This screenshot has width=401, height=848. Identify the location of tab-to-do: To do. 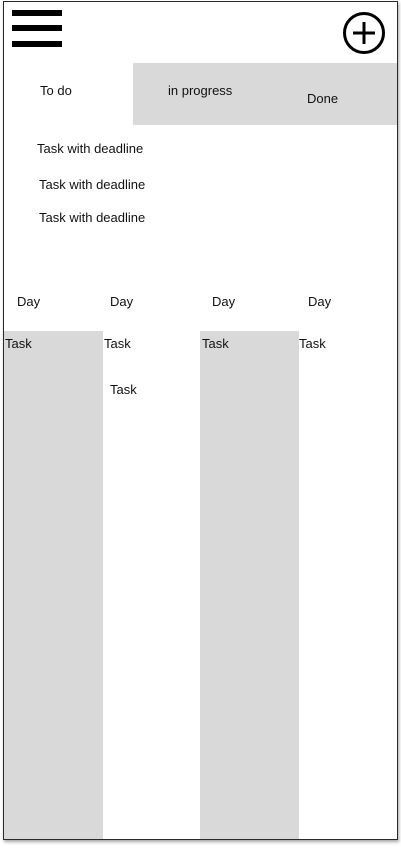
(68, 94).